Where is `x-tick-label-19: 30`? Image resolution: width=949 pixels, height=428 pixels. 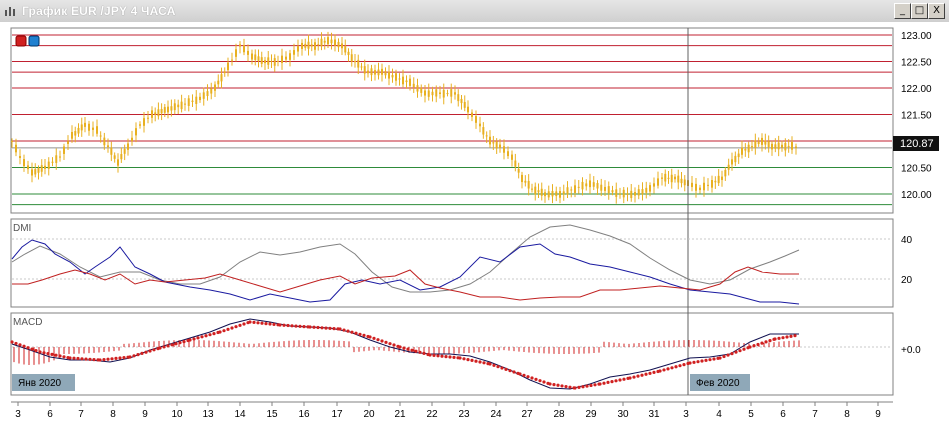
x-tick-label-19: 30 is located at coordinates (623, 414).